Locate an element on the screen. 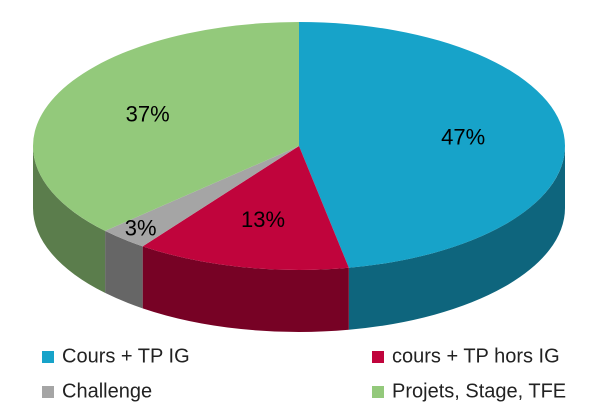  legend-label: Projets, Stage, TFE is located at coordinates (479, 391).